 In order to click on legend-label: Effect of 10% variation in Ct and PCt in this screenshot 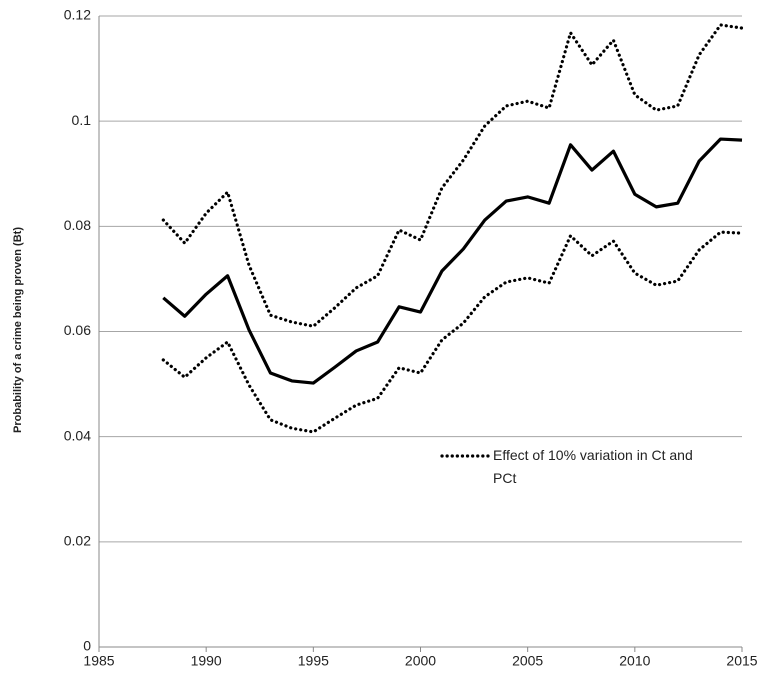, I will do `click(593, 466)`.